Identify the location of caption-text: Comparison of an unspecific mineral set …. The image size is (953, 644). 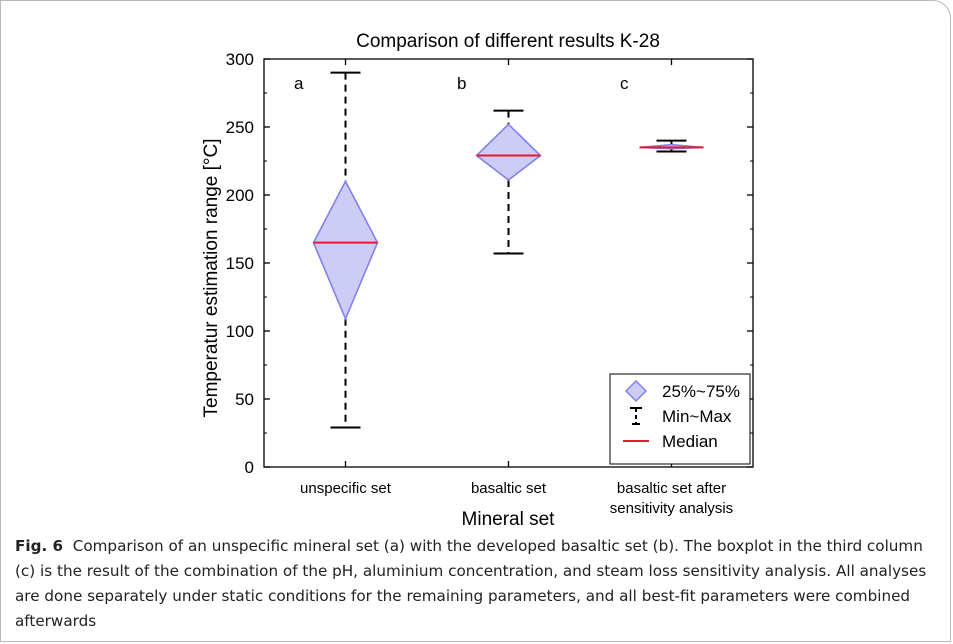
(471, 583).